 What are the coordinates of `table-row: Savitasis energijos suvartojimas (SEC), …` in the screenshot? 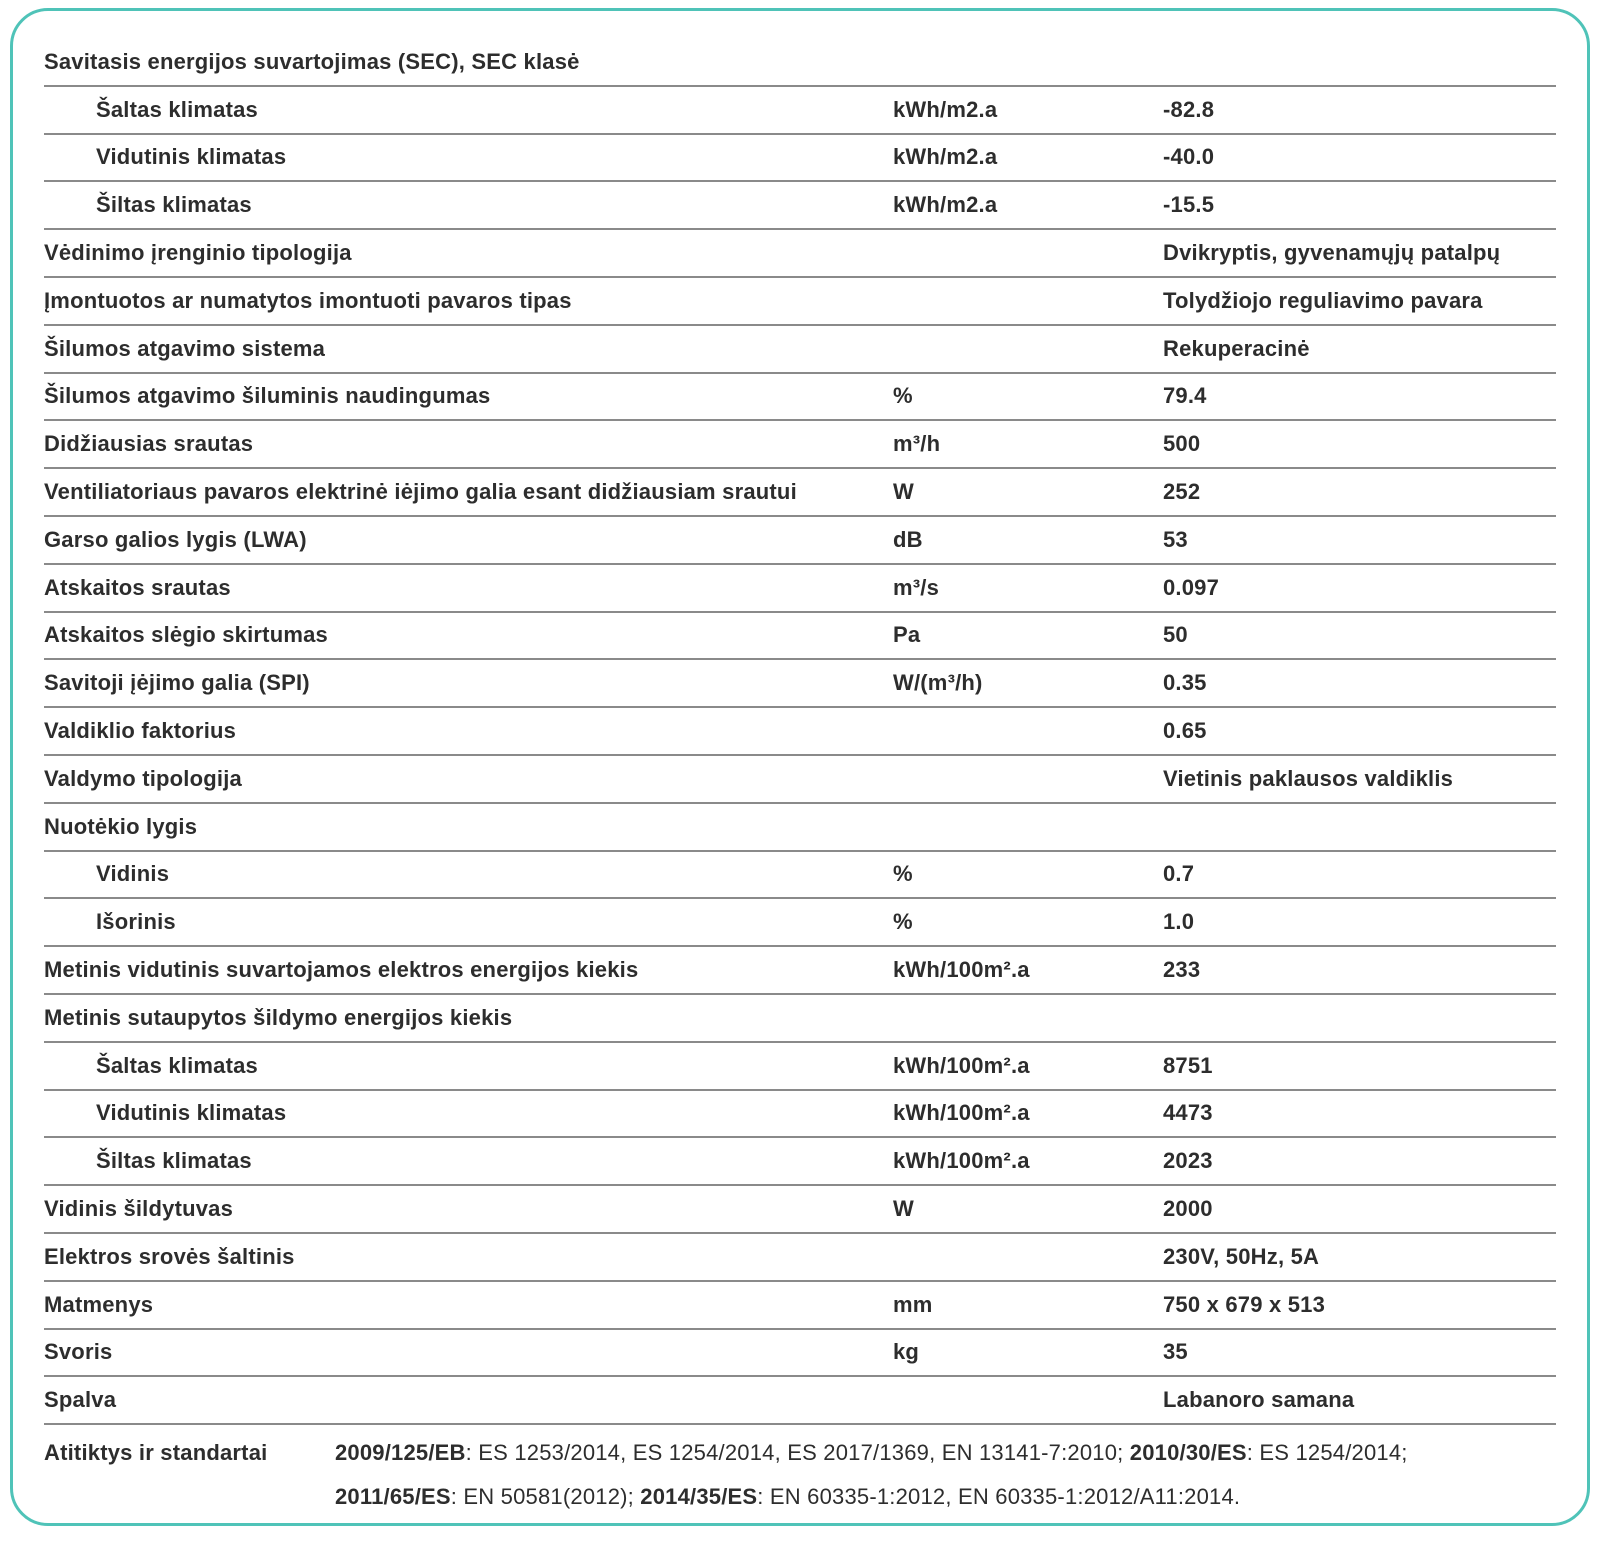 It's located at (800, 63).